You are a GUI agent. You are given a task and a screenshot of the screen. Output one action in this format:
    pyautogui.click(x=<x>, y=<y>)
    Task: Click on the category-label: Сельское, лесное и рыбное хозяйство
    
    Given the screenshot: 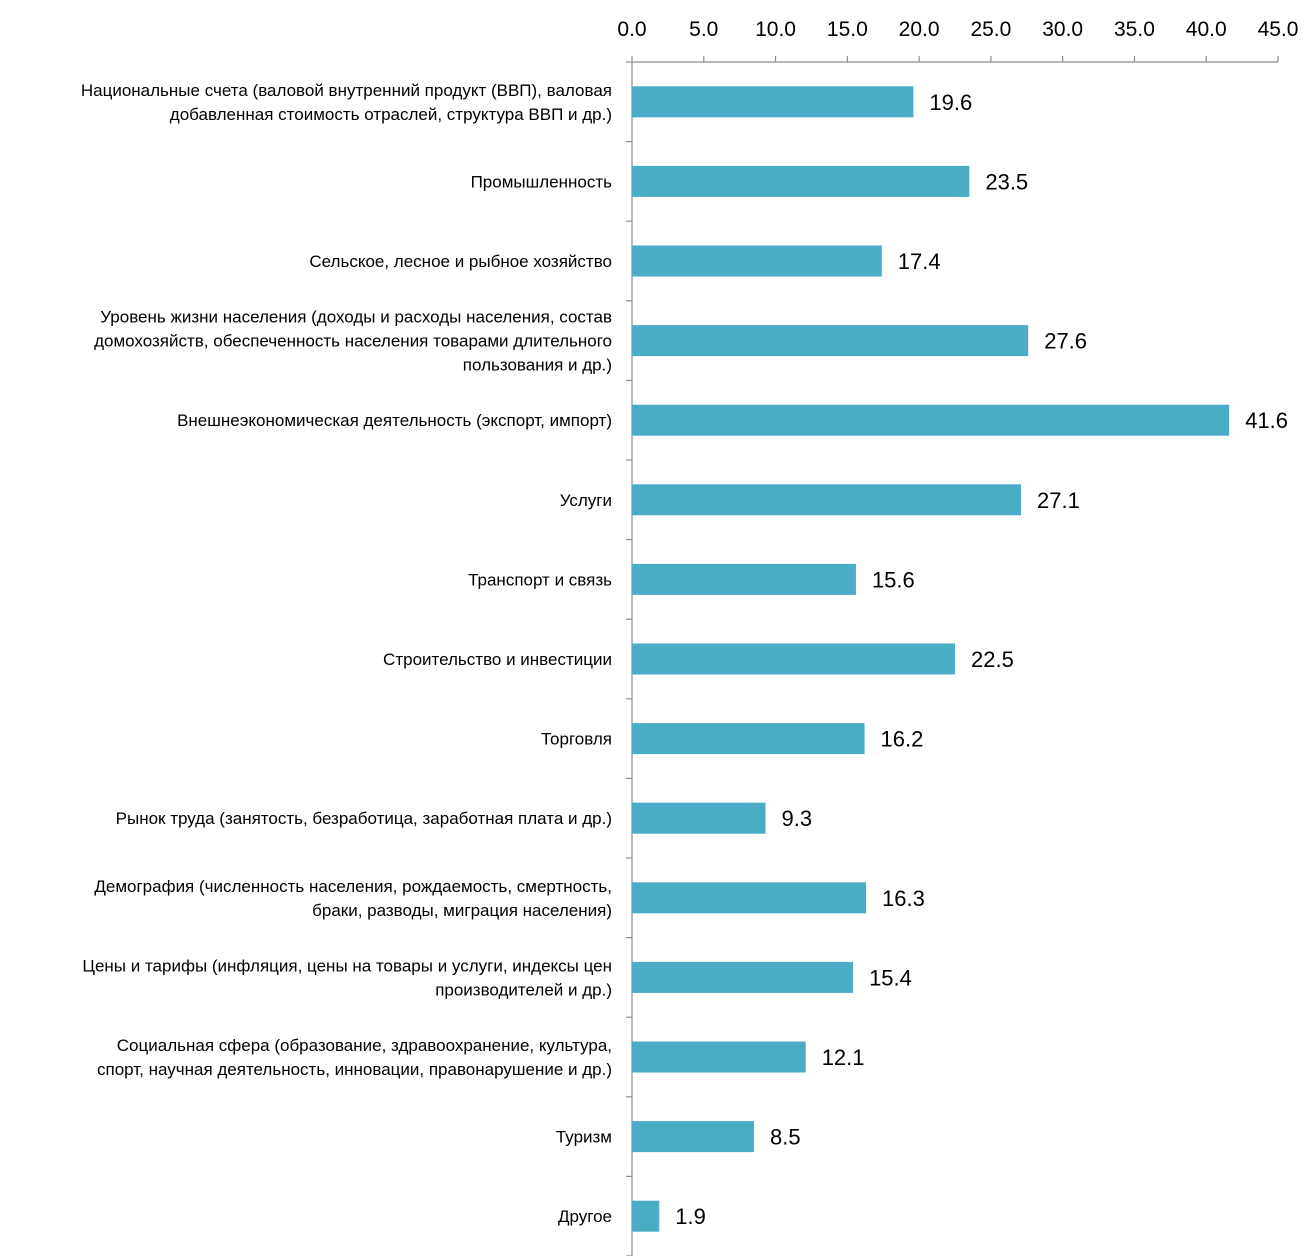 What is the action you would take?
    pyautogui.click(x=460, y=261)
    